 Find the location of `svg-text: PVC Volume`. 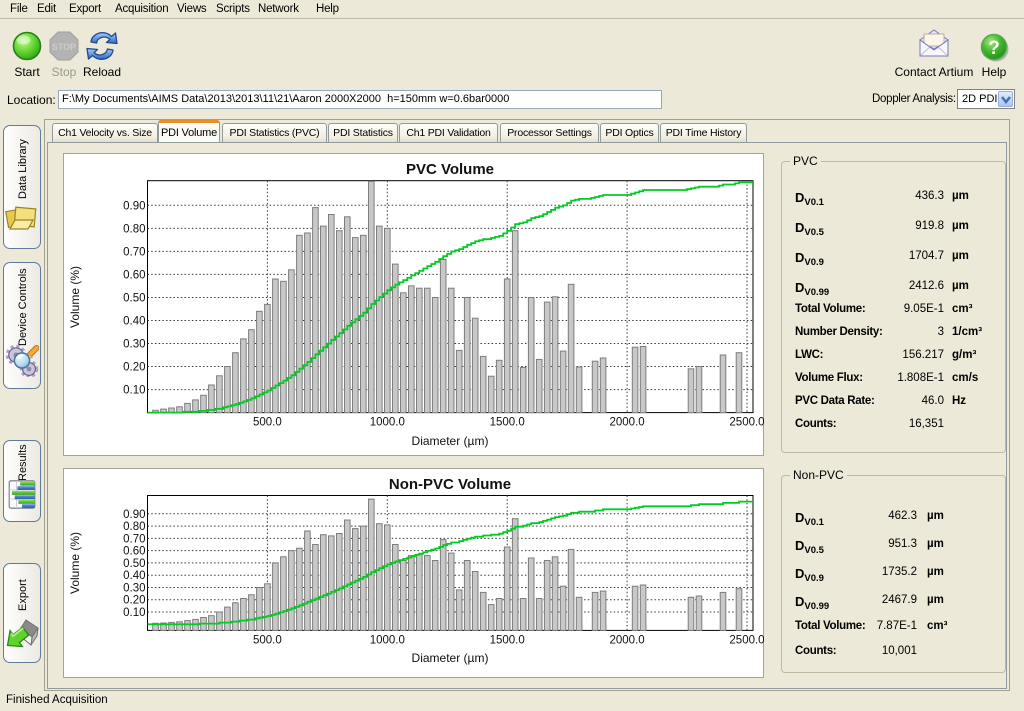

svg-text: PVC Volume is located at coordinates (450, 169).